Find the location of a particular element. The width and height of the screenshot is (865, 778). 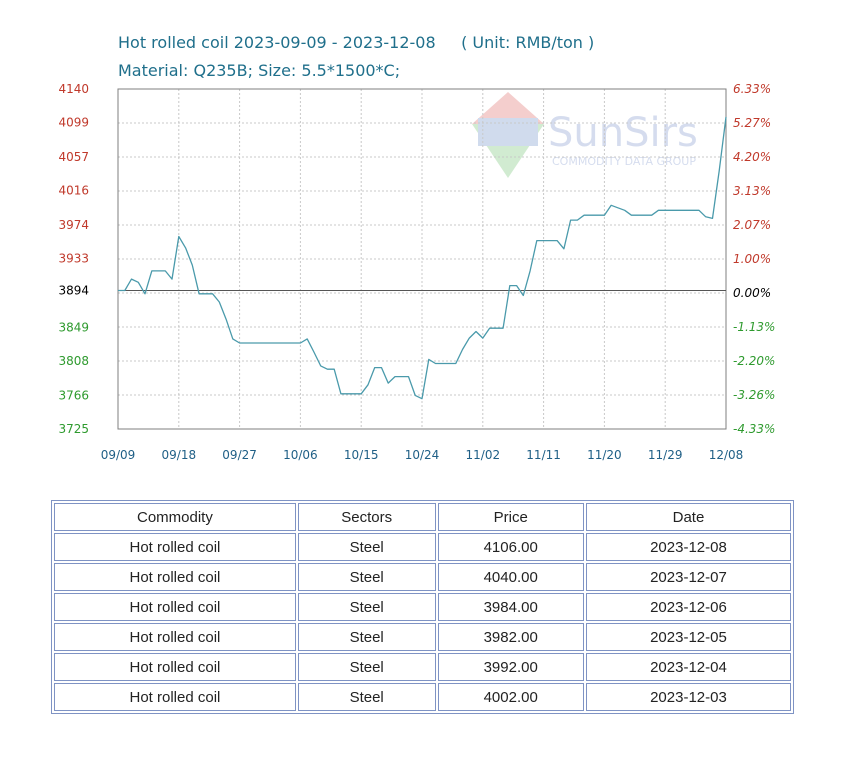

y-tick-label-left: 3849 is located at coordinates (73, 327).